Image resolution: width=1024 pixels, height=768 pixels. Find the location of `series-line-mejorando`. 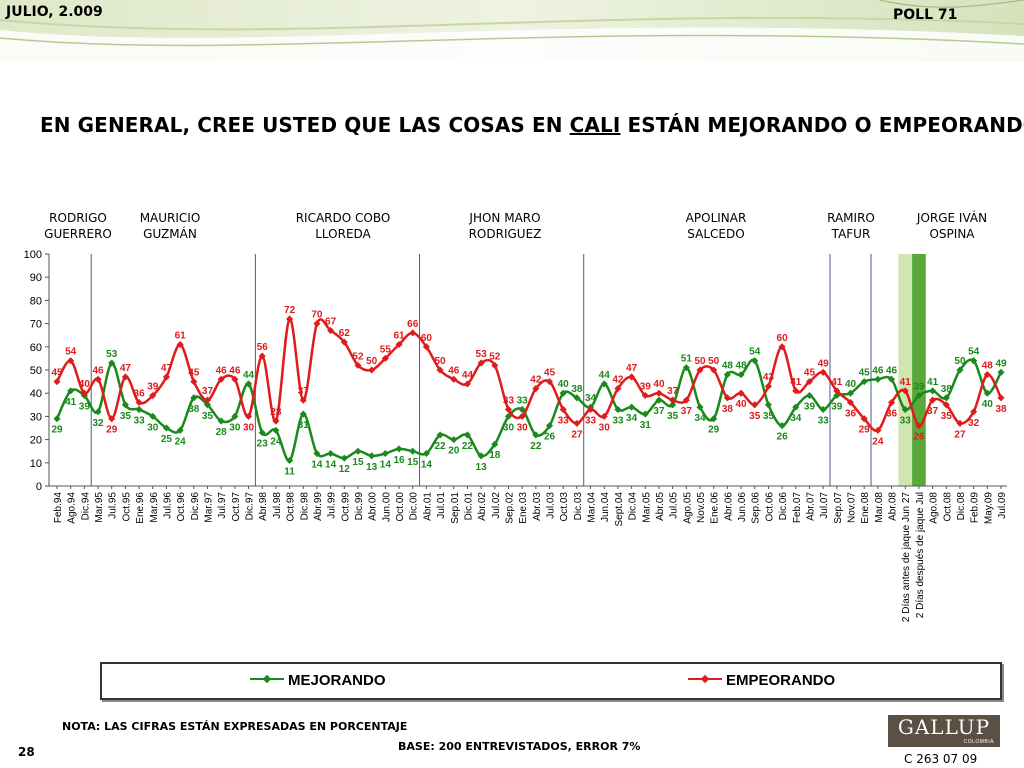

series-line-mejorando is located at coordinates (529, 410).